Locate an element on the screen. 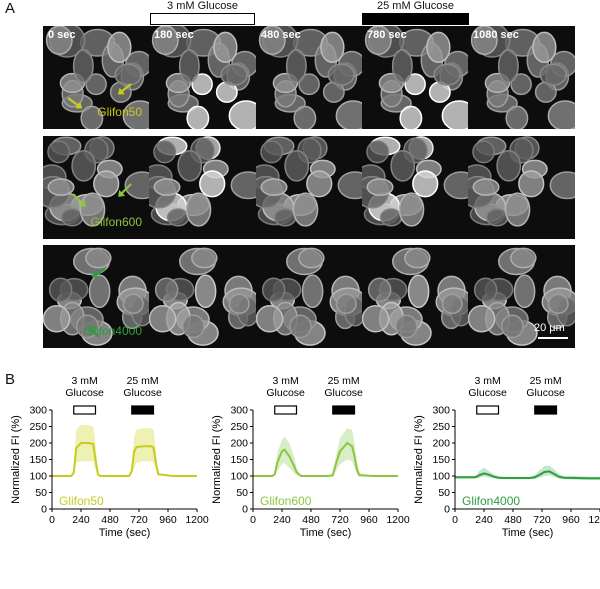 The image size is (600, 589). scale-bar-label: 20 μm is located at coordinates (549, 328).